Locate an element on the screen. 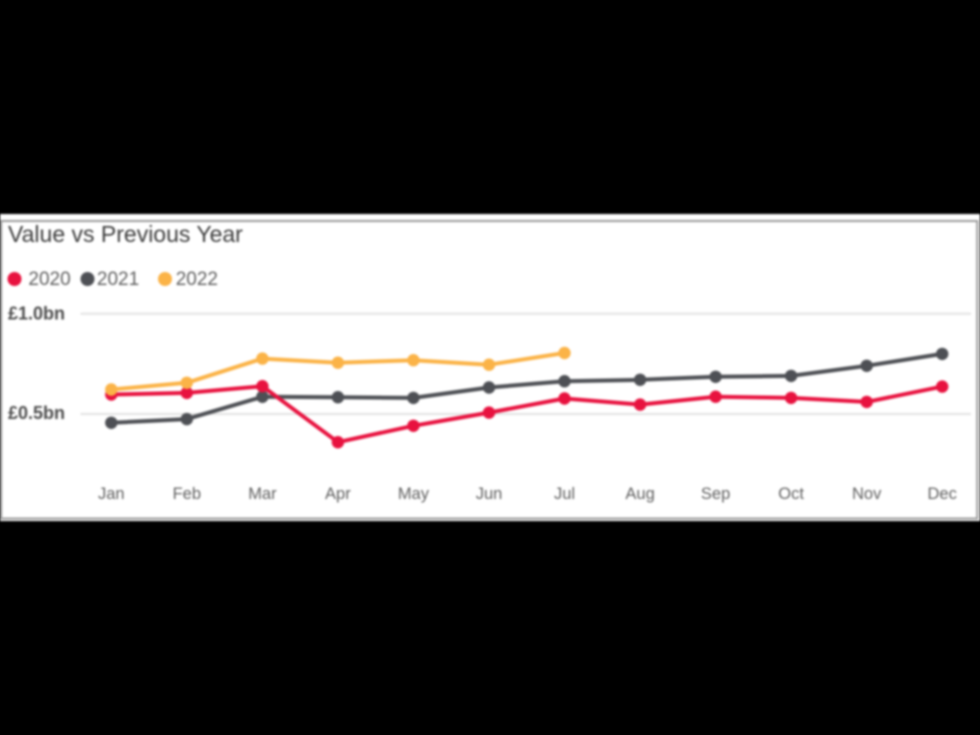 This screenshot has width=980, height=735. svg-text: 2020 is located at coordinates (49, 279).